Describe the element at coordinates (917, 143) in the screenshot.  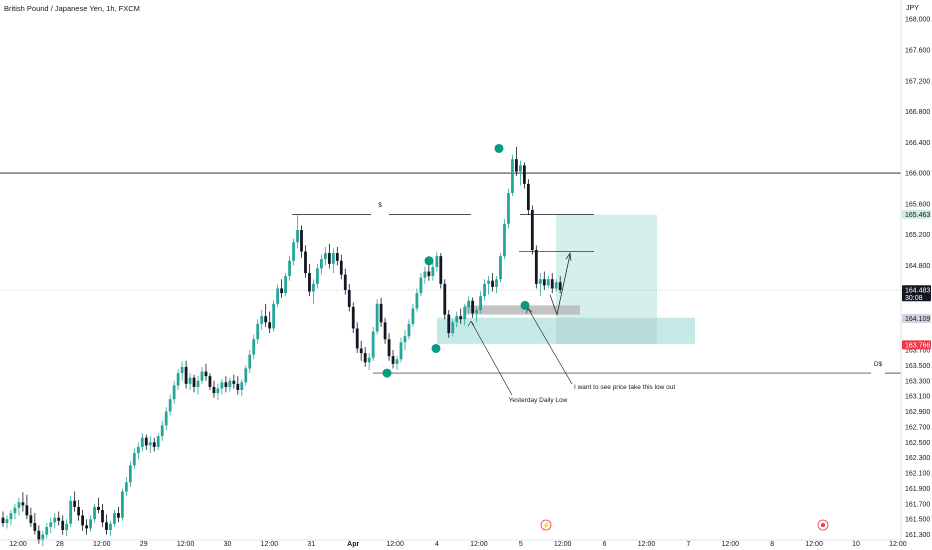
I see `price-tick-label: 166.400` at that location.